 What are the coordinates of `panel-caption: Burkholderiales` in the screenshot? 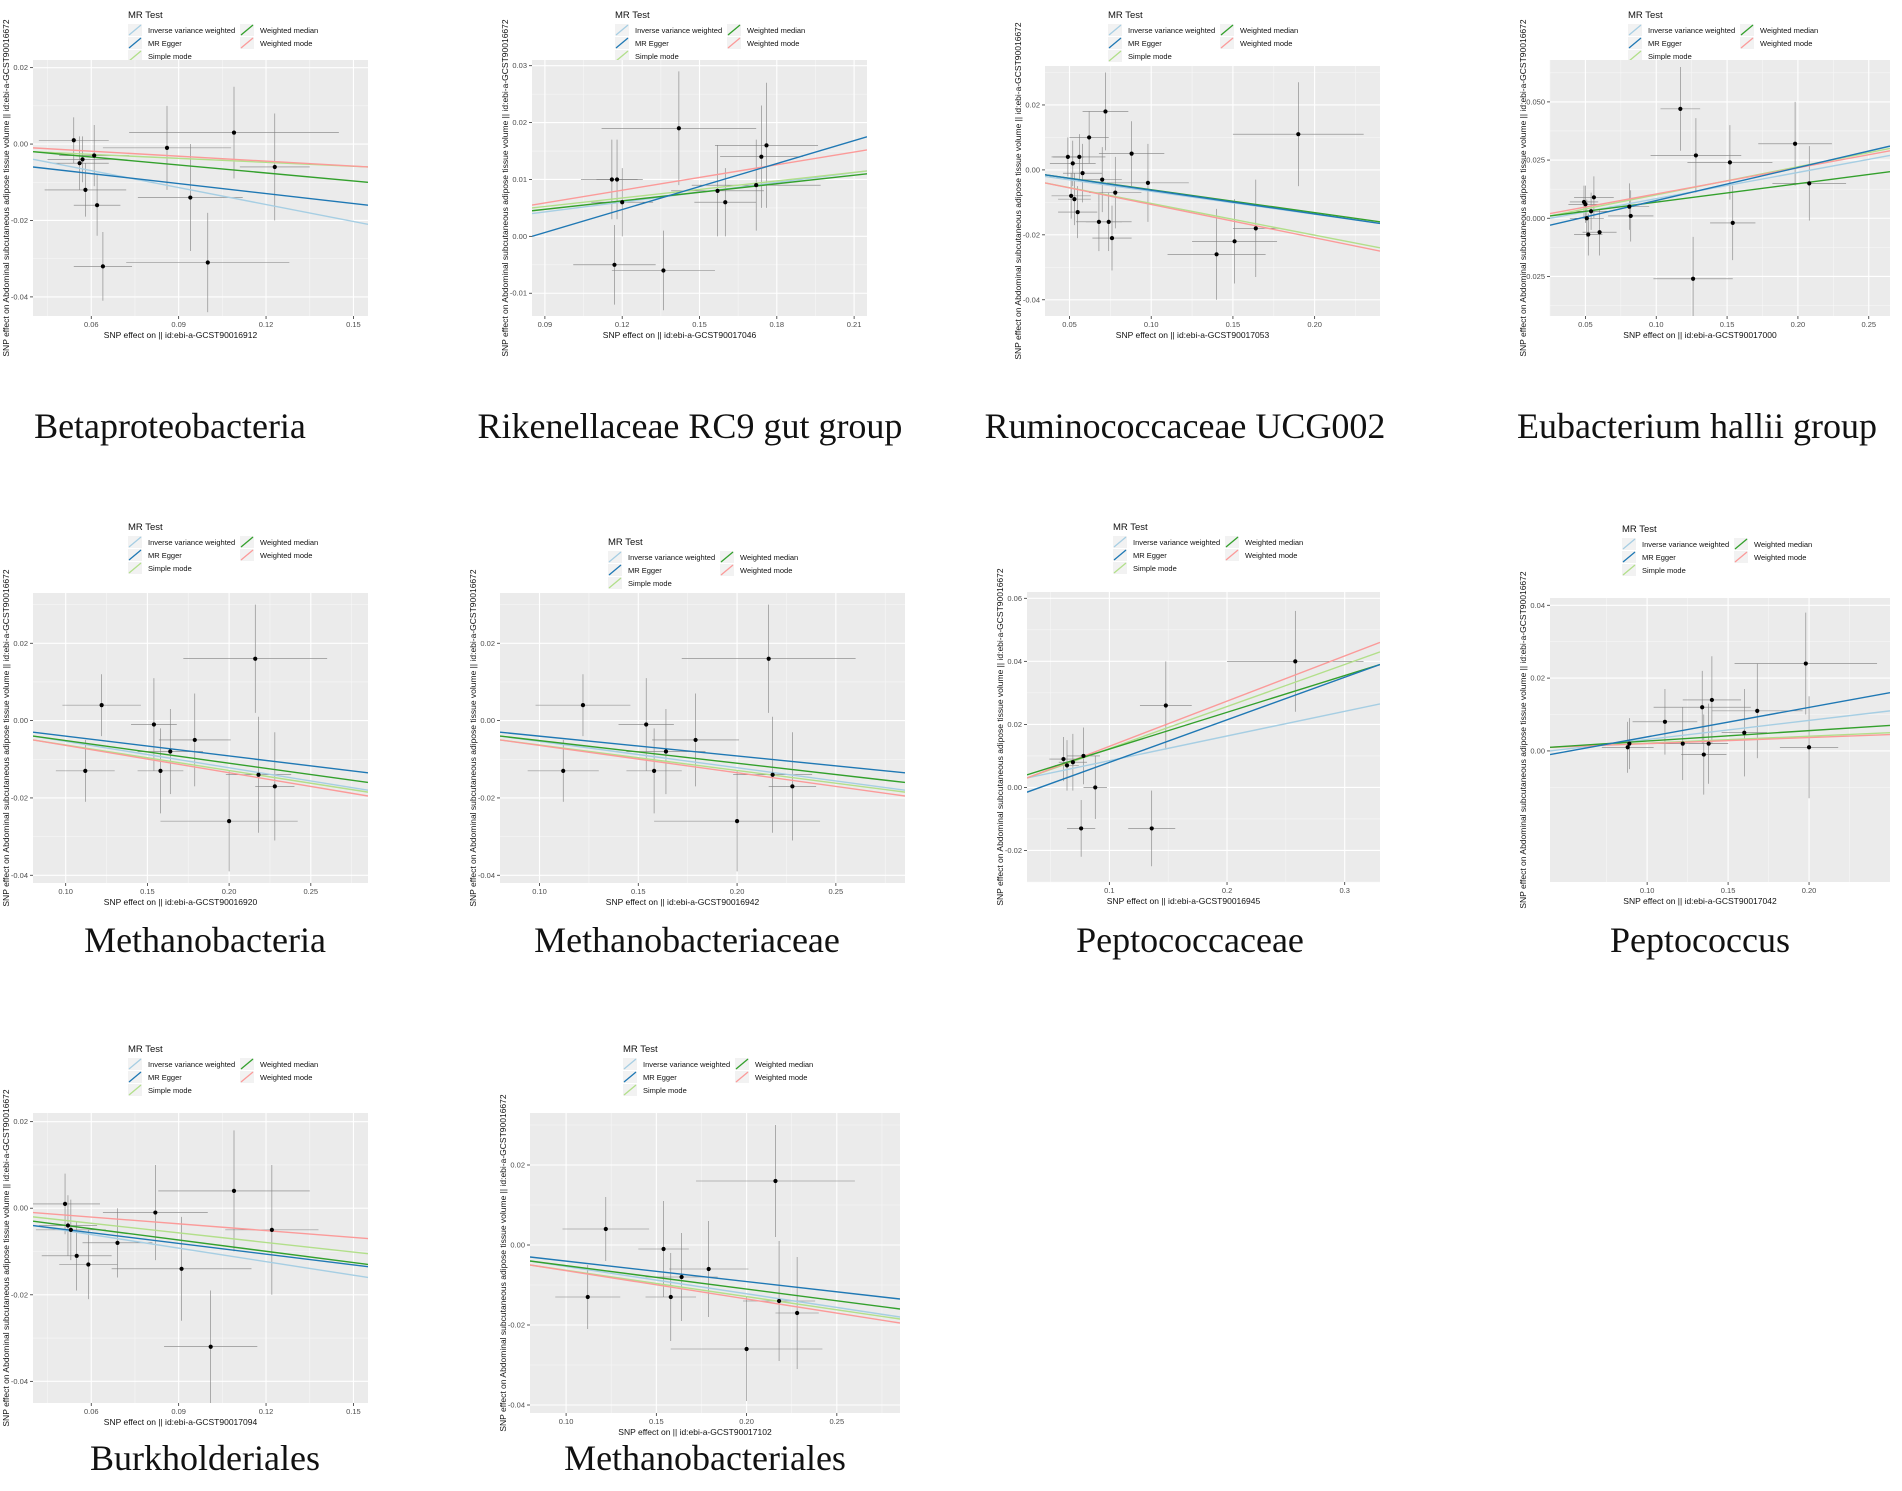 It's located at (205, 1458).